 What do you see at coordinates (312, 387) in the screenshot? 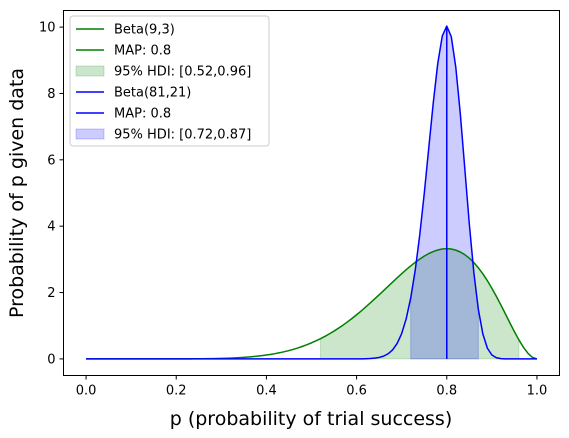
I see `x-axis-ticks: 0.0 0.2 0.4 0.6 0.8 1.0` at bounding box center [312, 387].